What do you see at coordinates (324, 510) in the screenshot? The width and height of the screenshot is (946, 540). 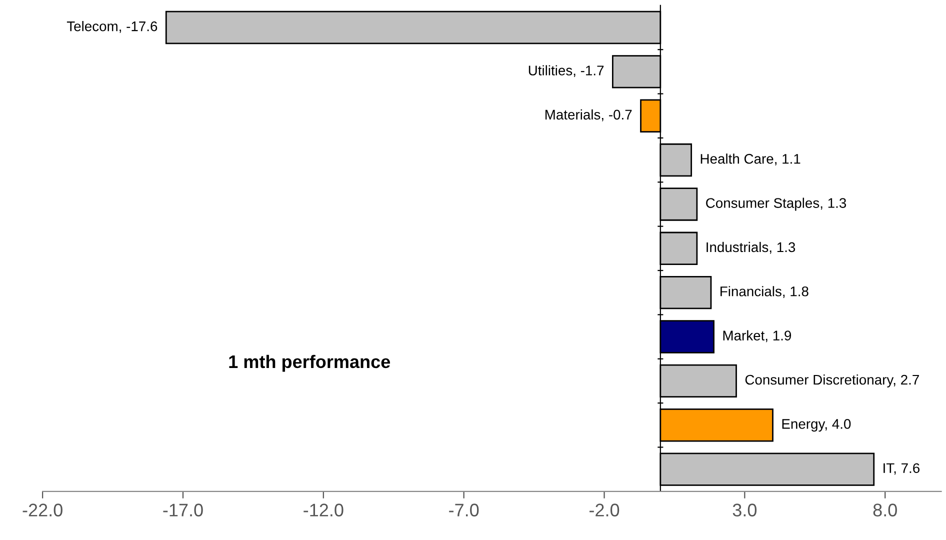 I see `x-tick-label: -12.0` at bounding box center [324, 510].